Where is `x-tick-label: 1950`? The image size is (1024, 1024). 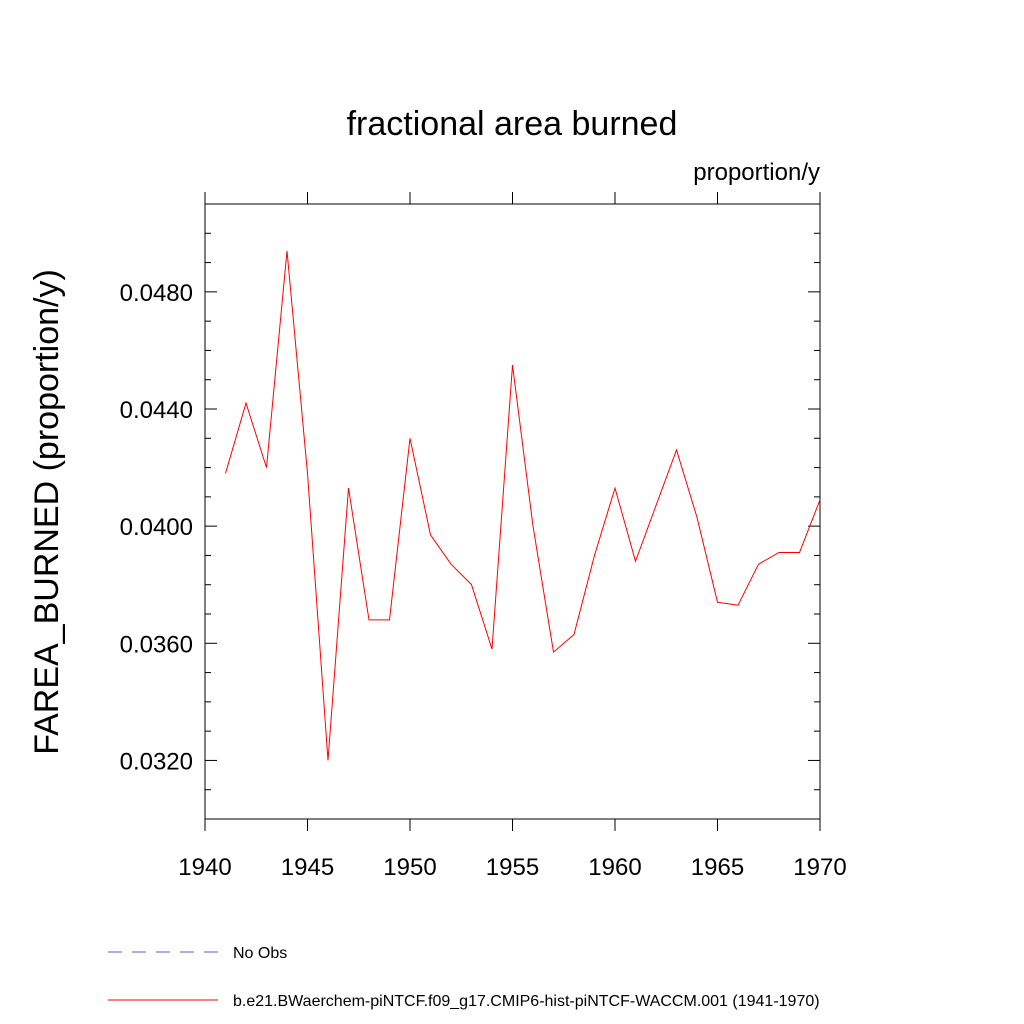 x-tick-label: 1950 is located at coordinates (409, 867).